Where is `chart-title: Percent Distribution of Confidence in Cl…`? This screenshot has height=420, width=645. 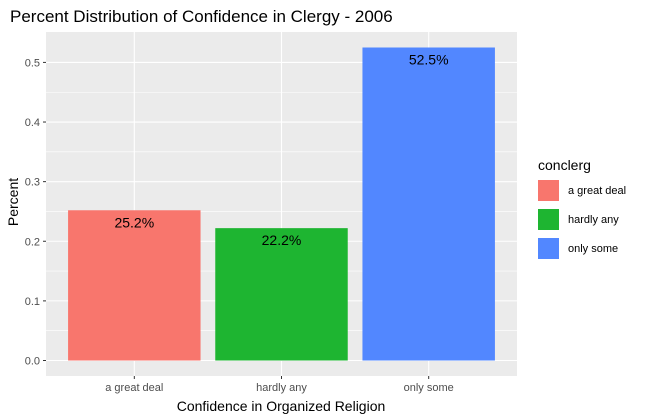 chart-title: Percent Distribution of Confidence in Cl… is located at coordinates (201, 16).